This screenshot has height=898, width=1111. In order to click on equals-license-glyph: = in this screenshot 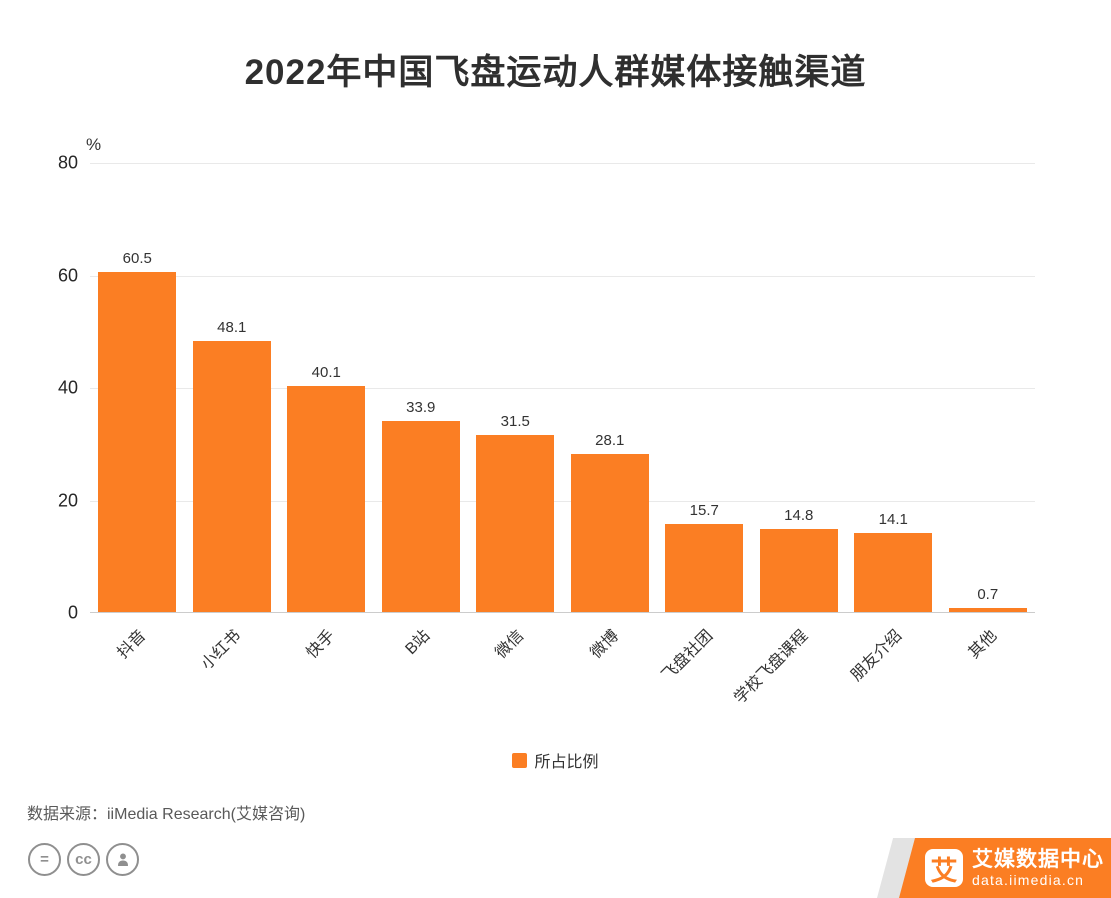, I will do `click(44, 859)`.